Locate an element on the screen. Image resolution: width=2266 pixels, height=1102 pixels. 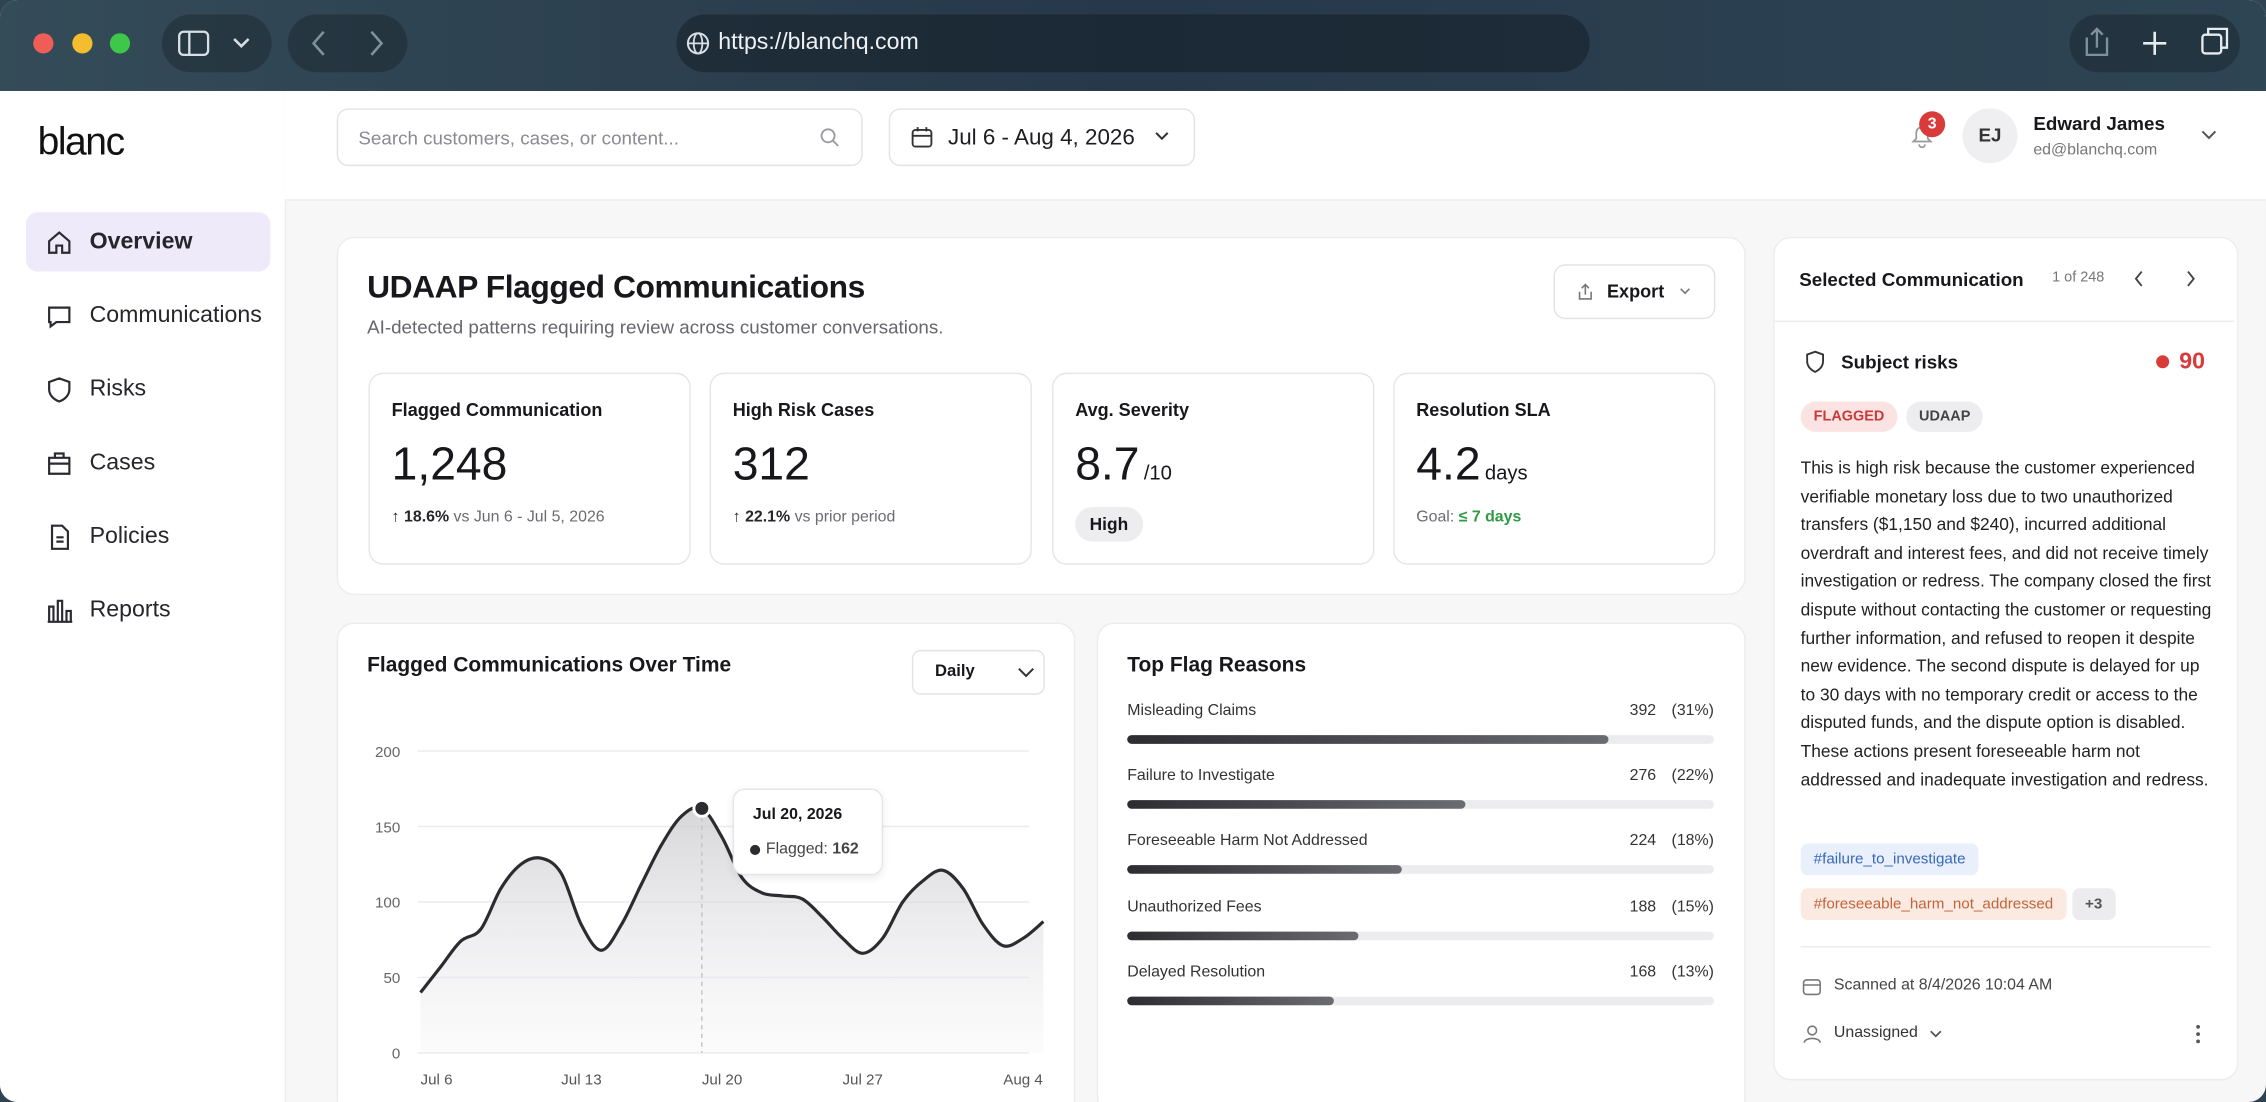
tags: FLAGGED UDAAP is located at coordinates (1896, 416).